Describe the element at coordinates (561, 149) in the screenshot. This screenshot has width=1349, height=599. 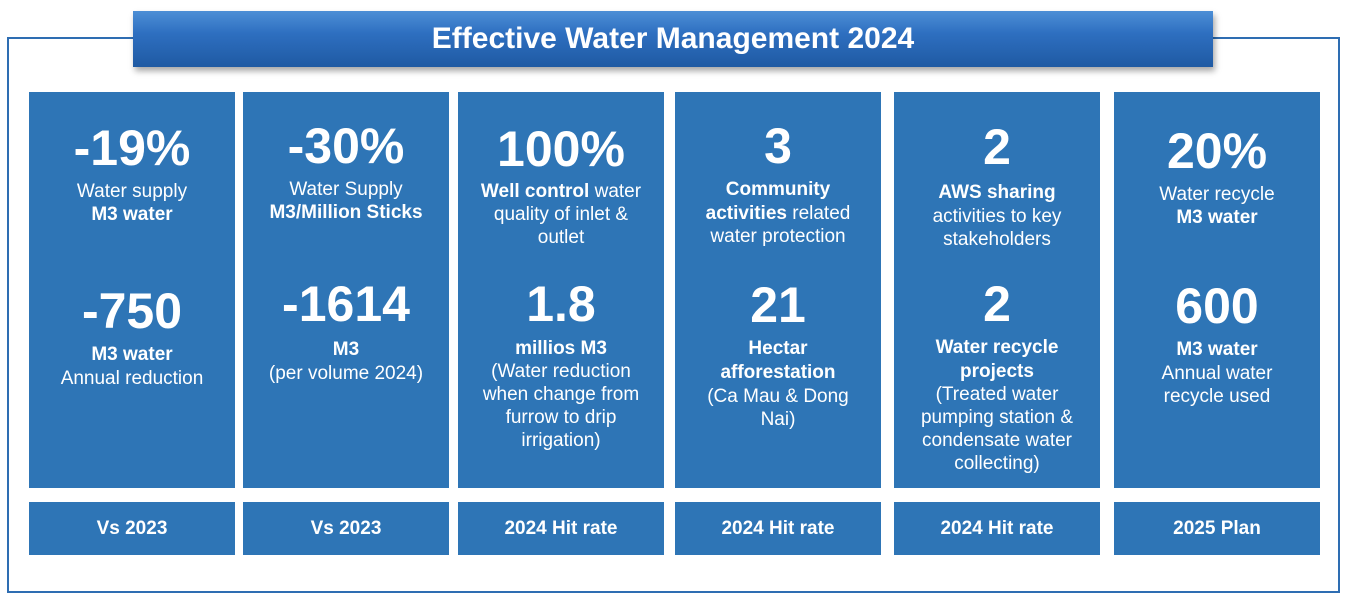
I see `stat-value-top: 100%` at that location.